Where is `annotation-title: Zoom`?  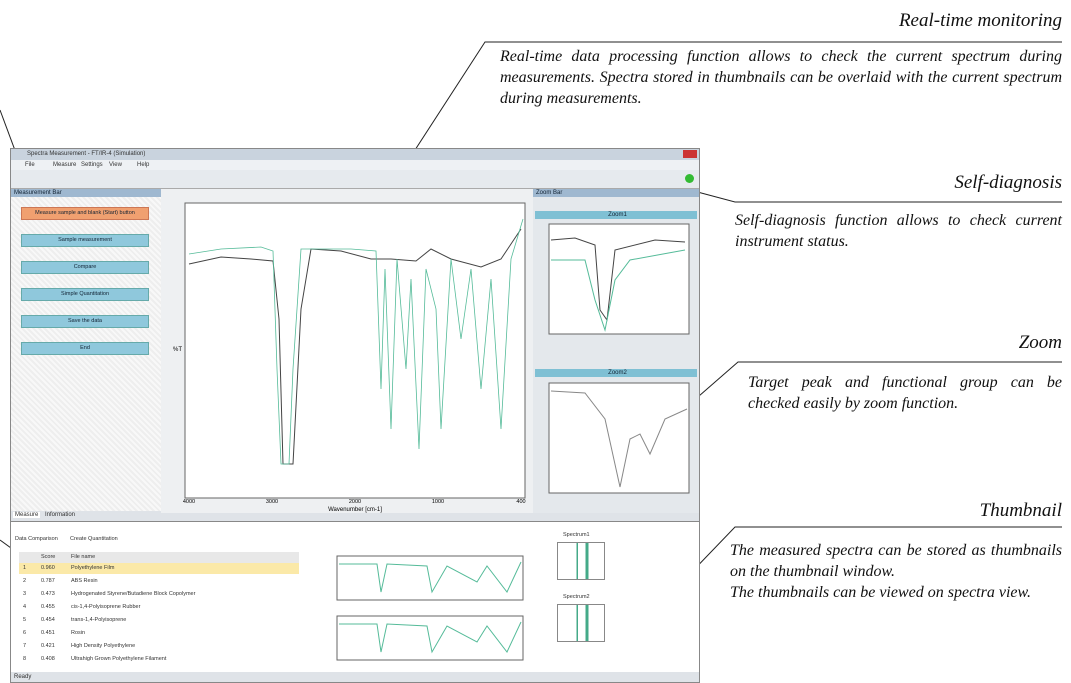
annotation-title: Zoom is located at coordinates (1040, 342).